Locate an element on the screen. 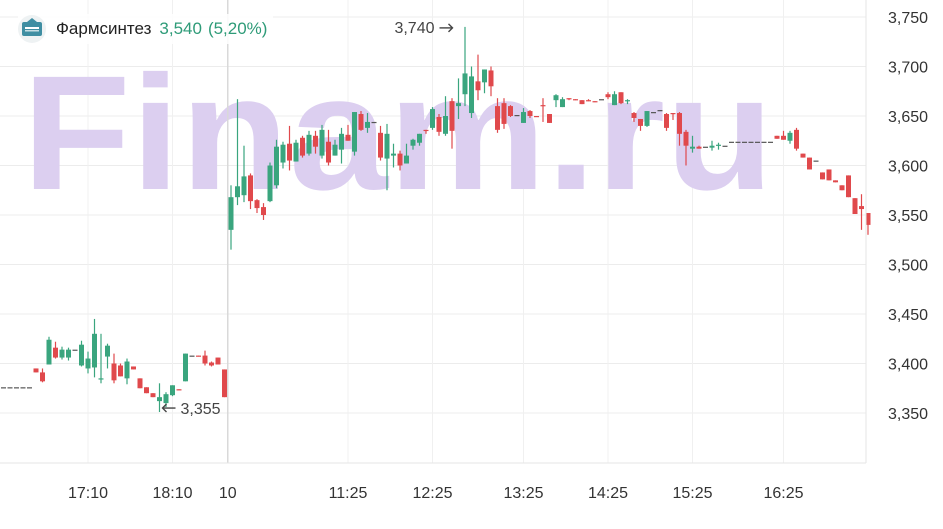 The image size is (943, 529). x-tick-label: 17:10 is located at coordinates (88, 493).